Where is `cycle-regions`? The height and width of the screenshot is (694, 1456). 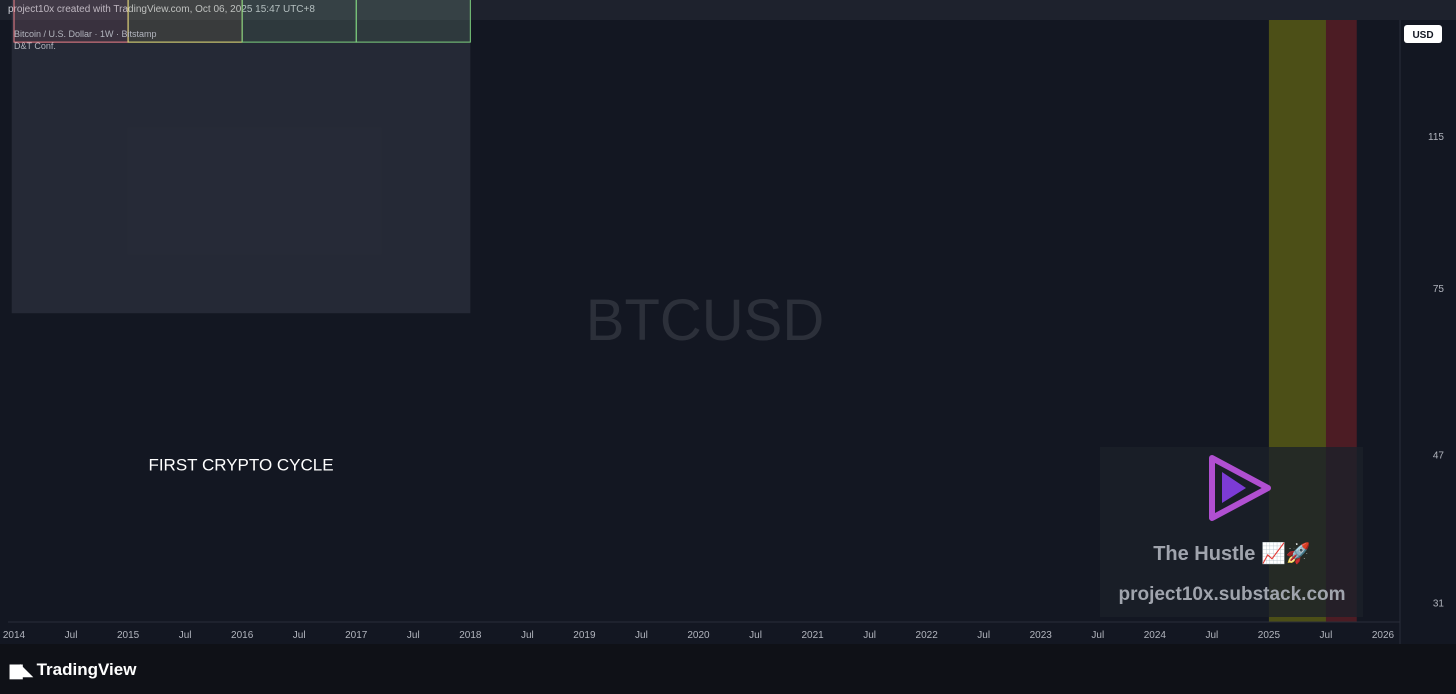 cycle-regions is located at coordinates (241, 157).